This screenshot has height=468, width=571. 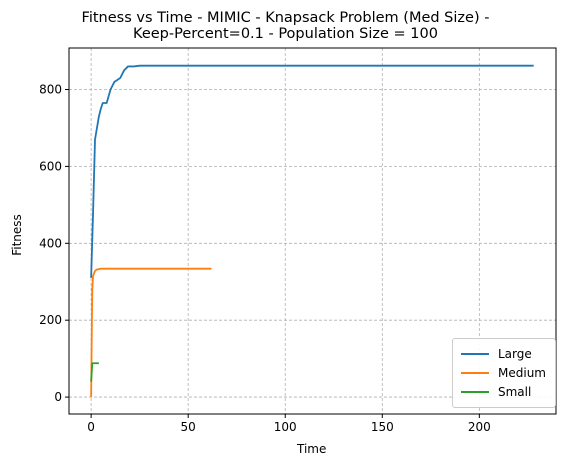 I want to click on legend-label-large: Large, so click(x=515, y=354).